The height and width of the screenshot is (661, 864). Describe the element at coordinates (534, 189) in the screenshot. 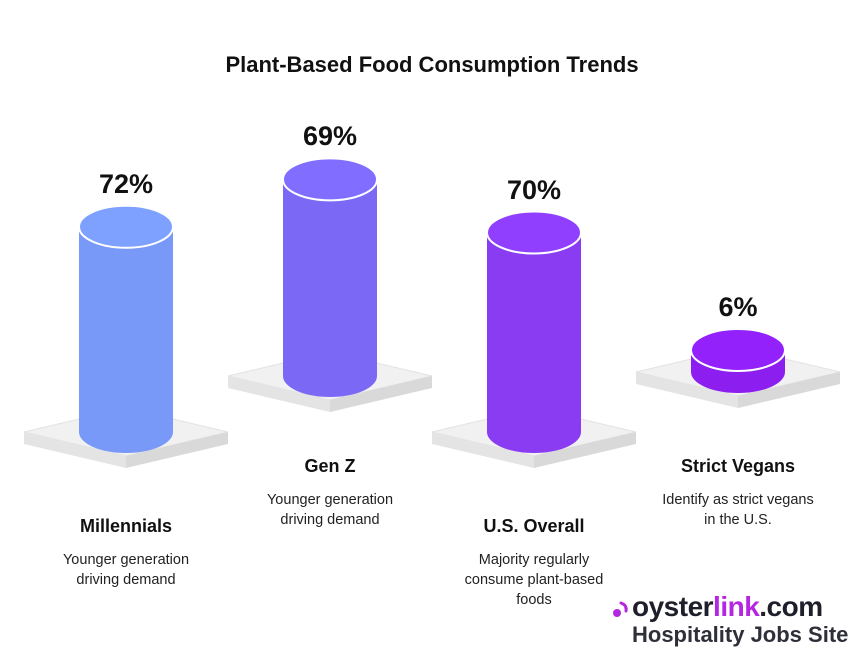

I see `value-label: 70%` at that location.